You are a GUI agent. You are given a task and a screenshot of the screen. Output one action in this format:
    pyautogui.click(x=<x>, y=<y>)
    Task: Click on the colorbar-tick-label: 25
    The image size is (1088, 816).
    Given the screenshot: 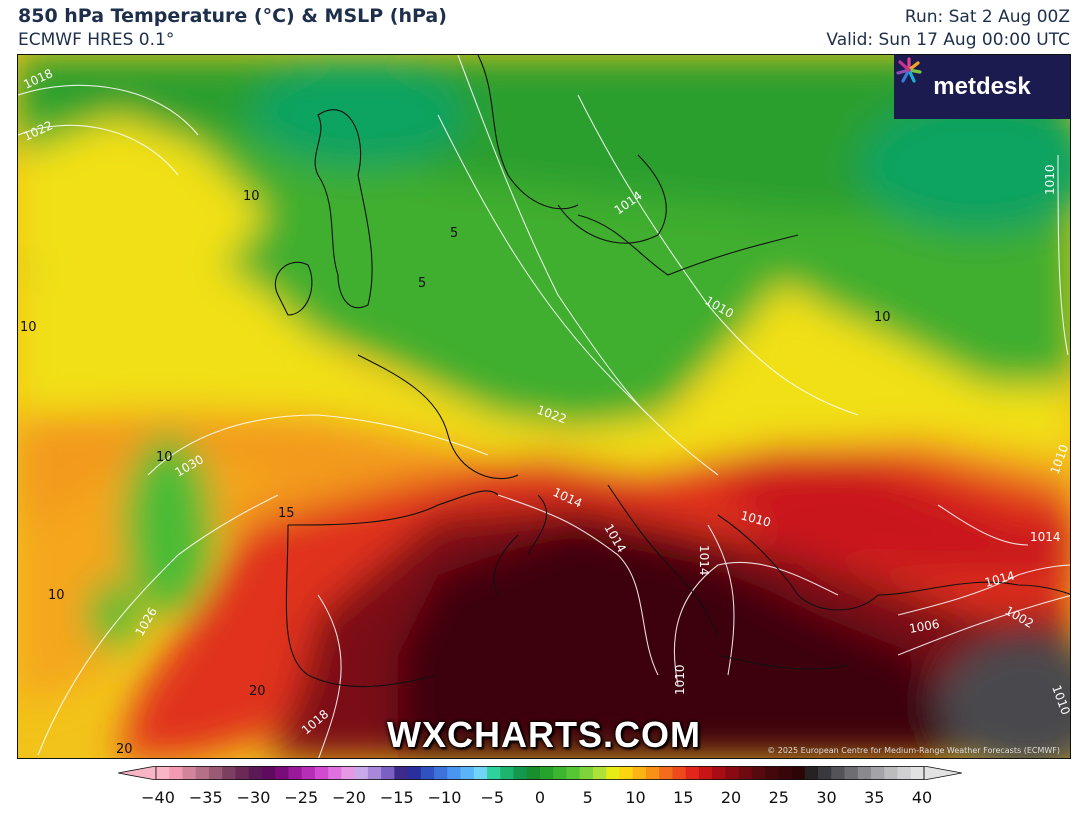 What is the action you would take?
    pyautogui.click(x=778, y=797)
    